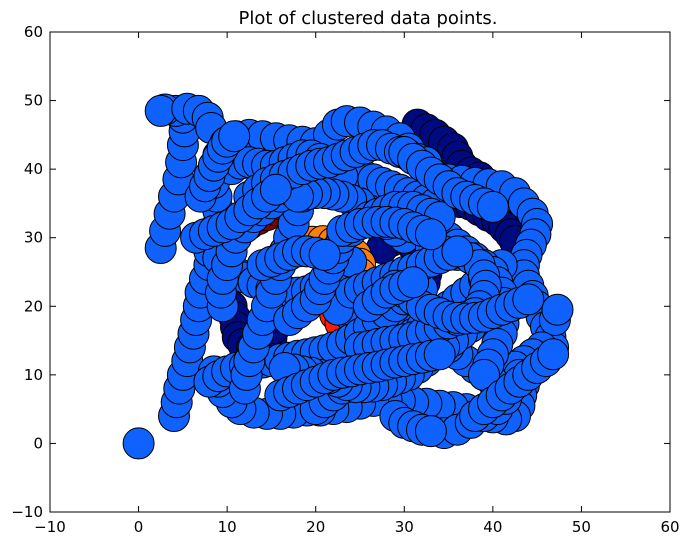 This screenshot has width=691, height=545. I want to click on x-tick-label: 20, so click(315, 527).